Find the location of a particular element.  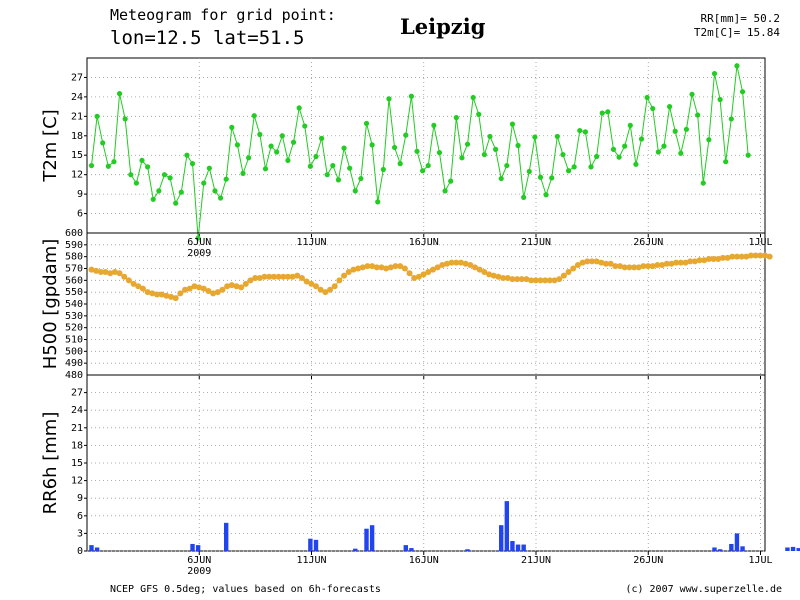

y-tick-label: 540 is located at coordinates (74, 304).